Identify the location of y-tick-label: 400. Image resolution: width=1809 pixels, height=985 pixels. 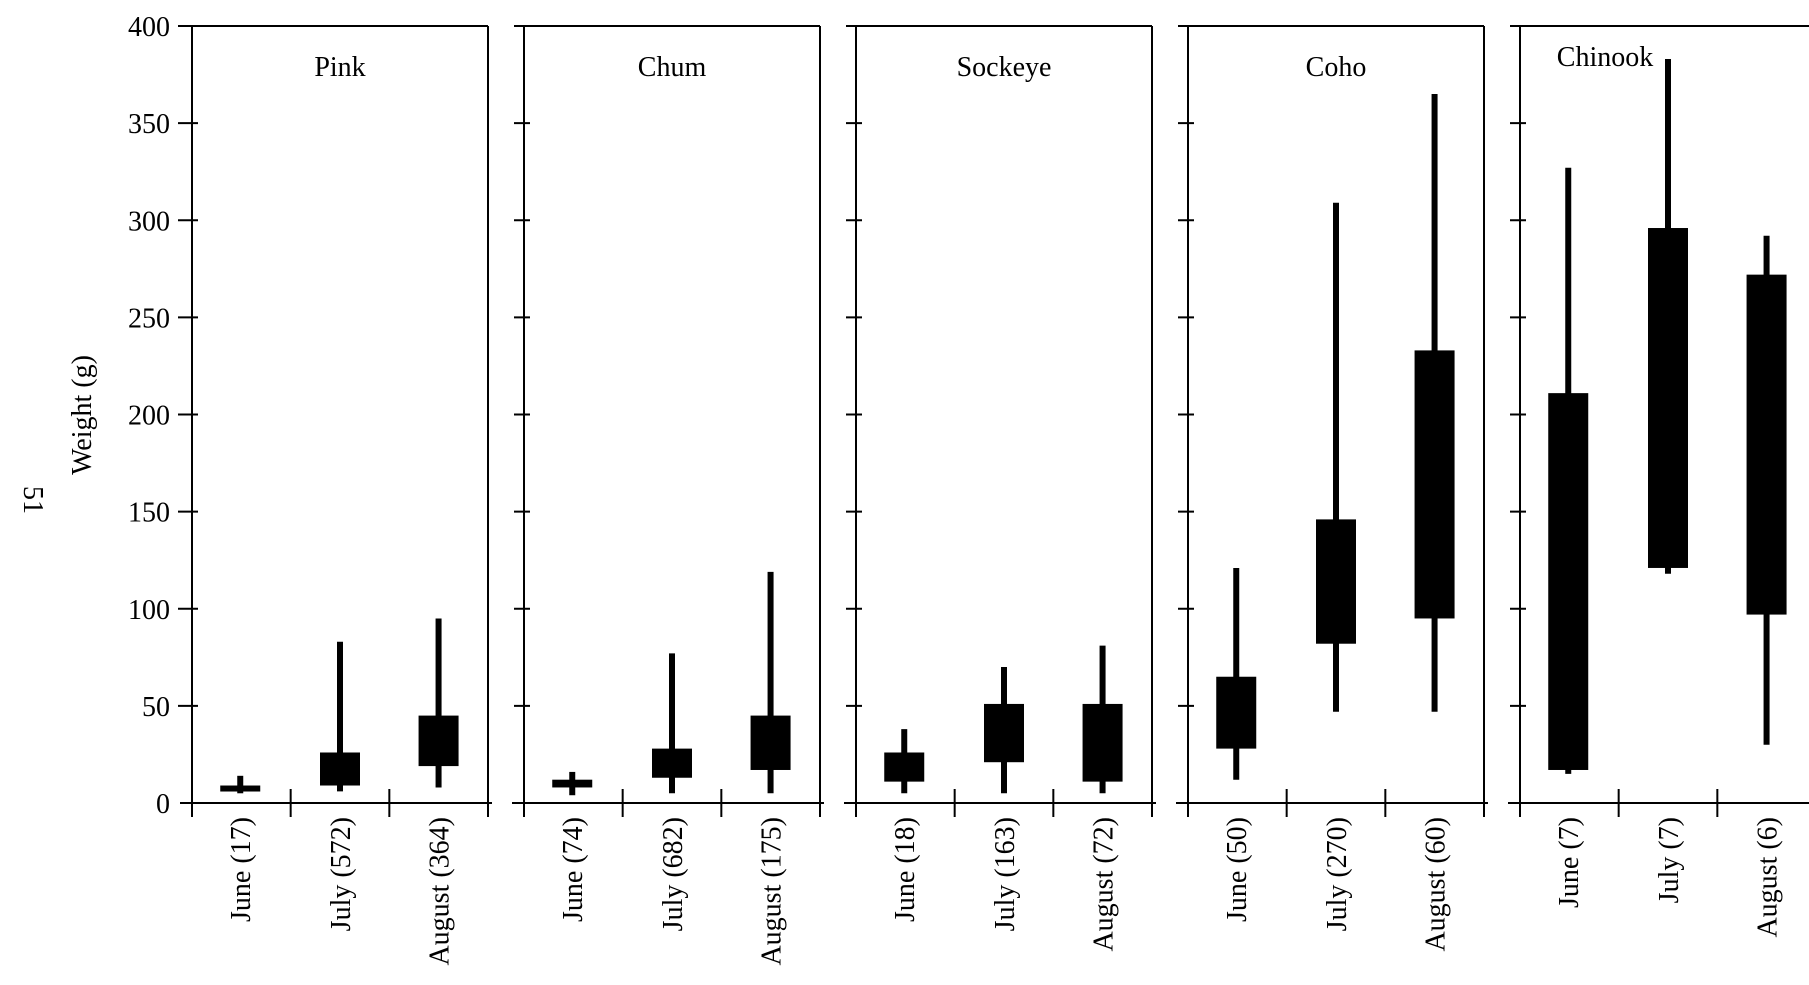
(149, 27).